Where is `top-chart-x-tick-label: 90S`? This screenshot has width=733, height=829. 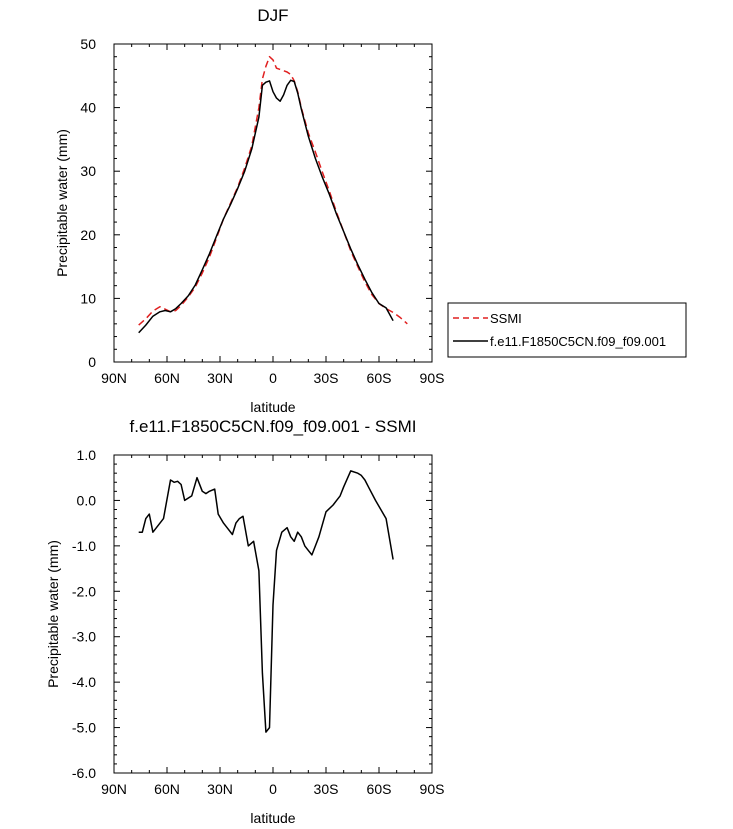 top-chart-x-tick-label: 90S is located at coordinates (432, 378).